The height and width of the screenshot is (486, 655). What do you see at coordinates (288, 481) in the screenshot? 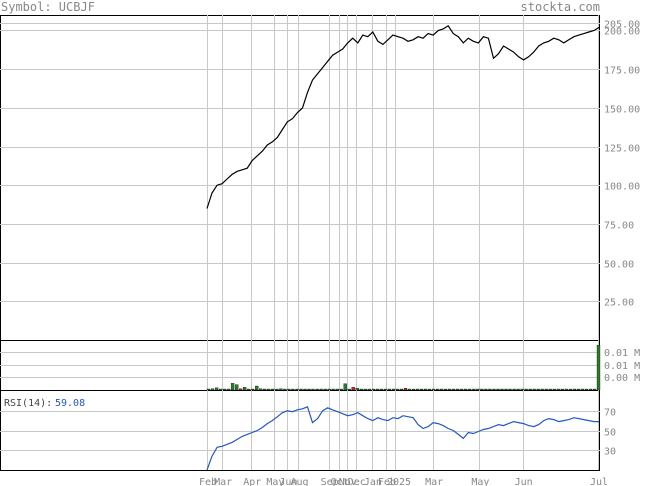
I see `x-tick-label: Jun` at bounding box center [288, 481].